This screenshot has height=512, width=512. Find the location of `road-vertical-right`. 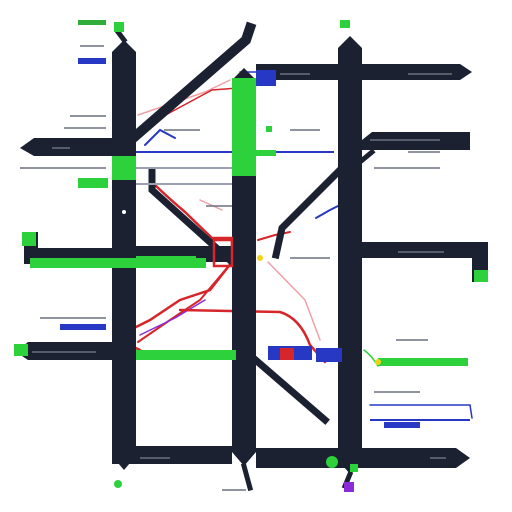

road-vertical-right is located at coordinates (350, 255).